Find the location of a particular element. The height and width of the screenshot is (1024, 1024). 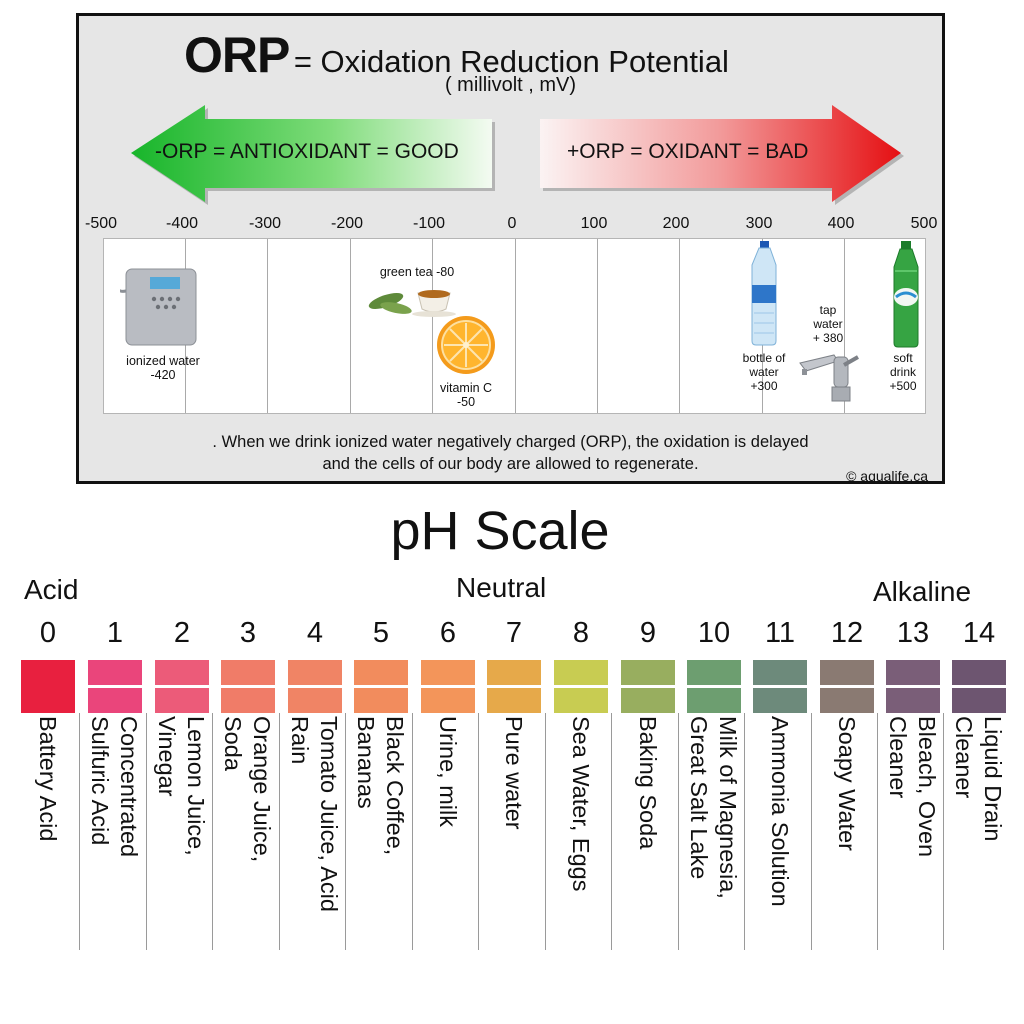

orp-title: ORP = Oxidation Reduction Potential is located at coordinates (534, 55).